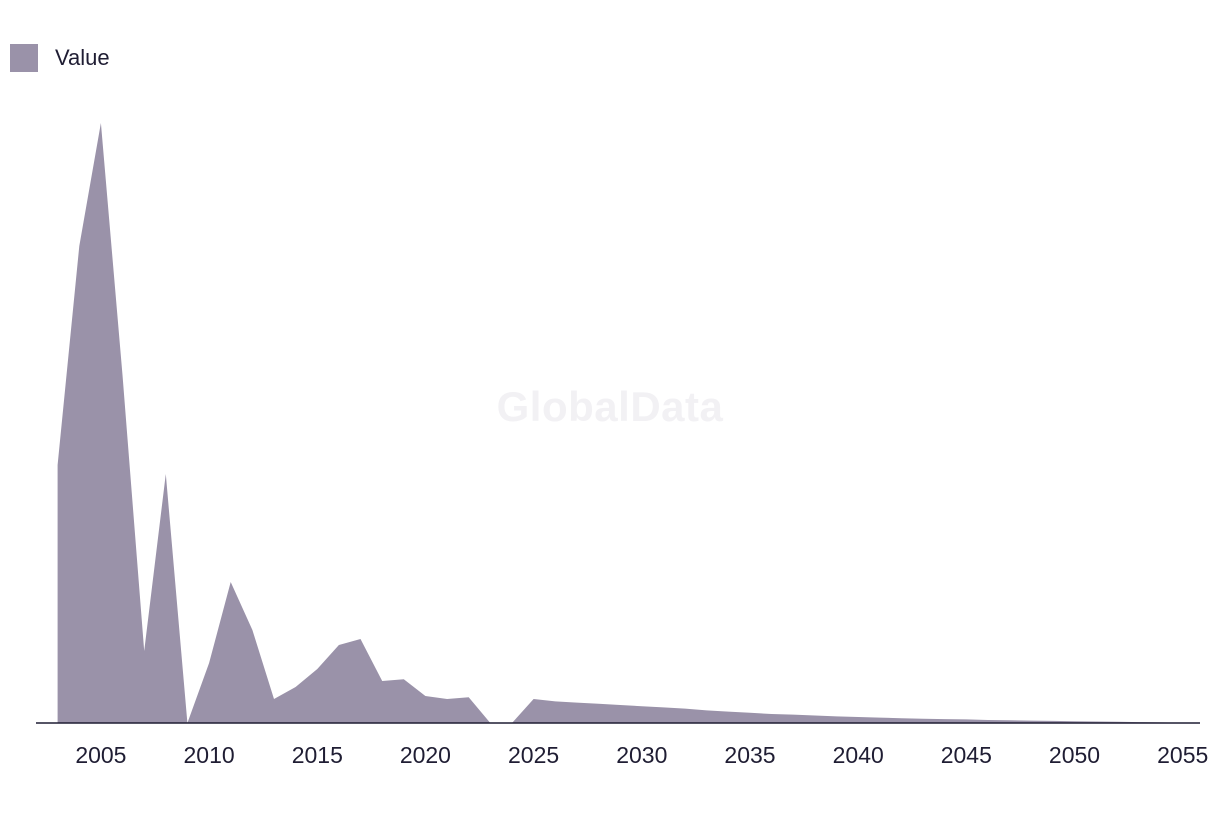 The width and height of the screenshot is (1220, 816). I want to click on x-tick-label: 2040, so click(858, 755).